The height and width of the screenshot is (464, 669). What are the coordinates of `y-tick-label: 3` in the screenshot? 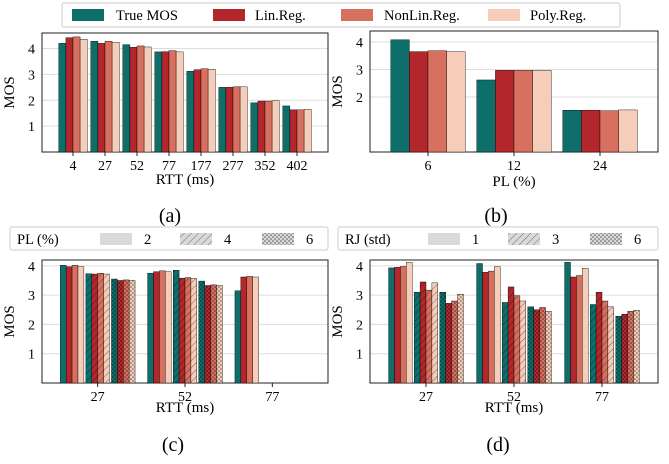 It's located at (359, 71).